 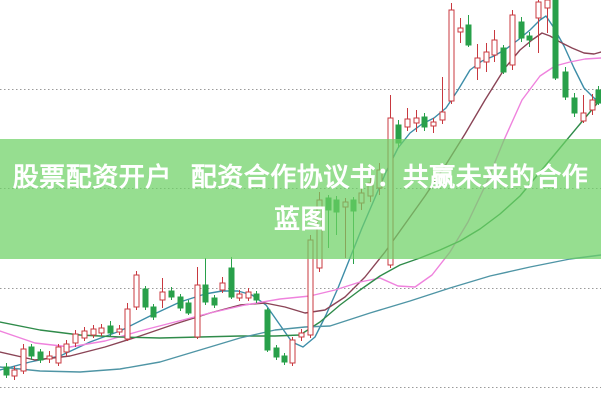 I want to click on banner-title-line1: 股票配资开户 配资合作协议书：共赢未来的合作, so click(x=300, y=178).